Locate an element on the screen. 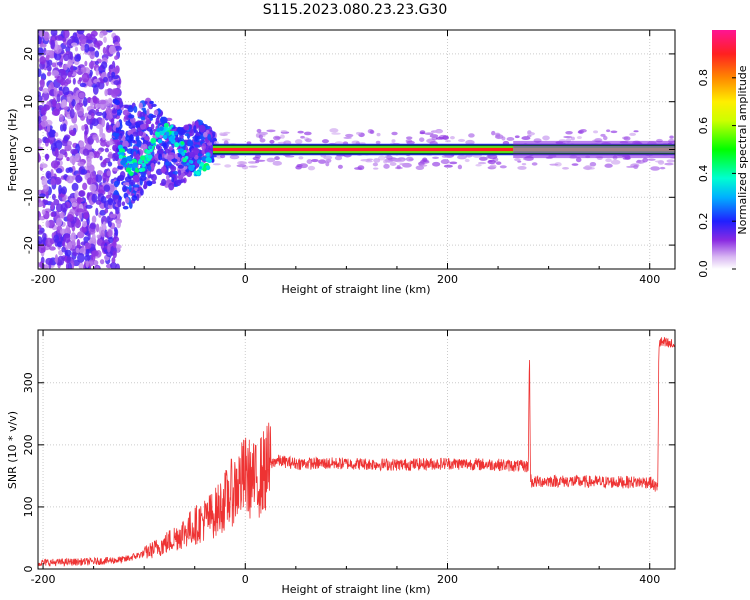 The height and width of the screenshot is (600, 750). snr-x-axis-label: Height of straight line (km) is located at coordinates (355, 589).